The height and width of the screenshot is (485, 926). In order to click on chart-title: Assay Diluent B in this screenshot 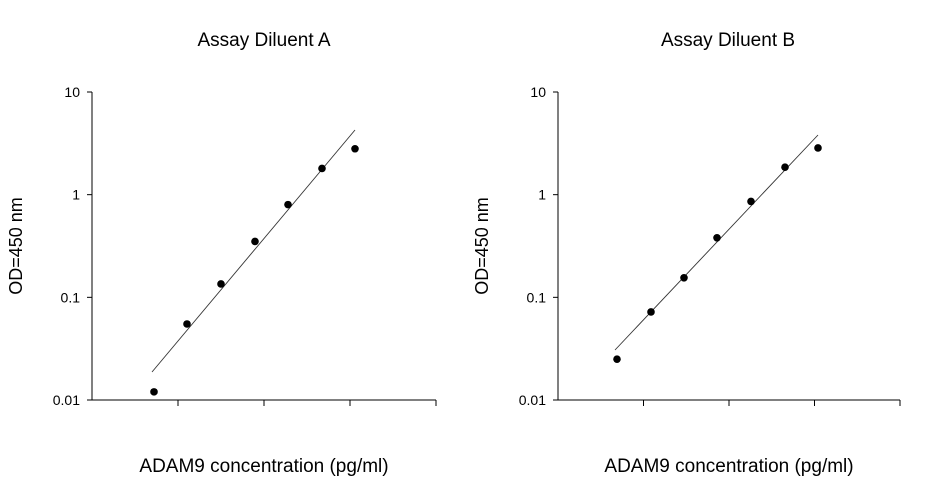, I will do `click(728, 40)`.